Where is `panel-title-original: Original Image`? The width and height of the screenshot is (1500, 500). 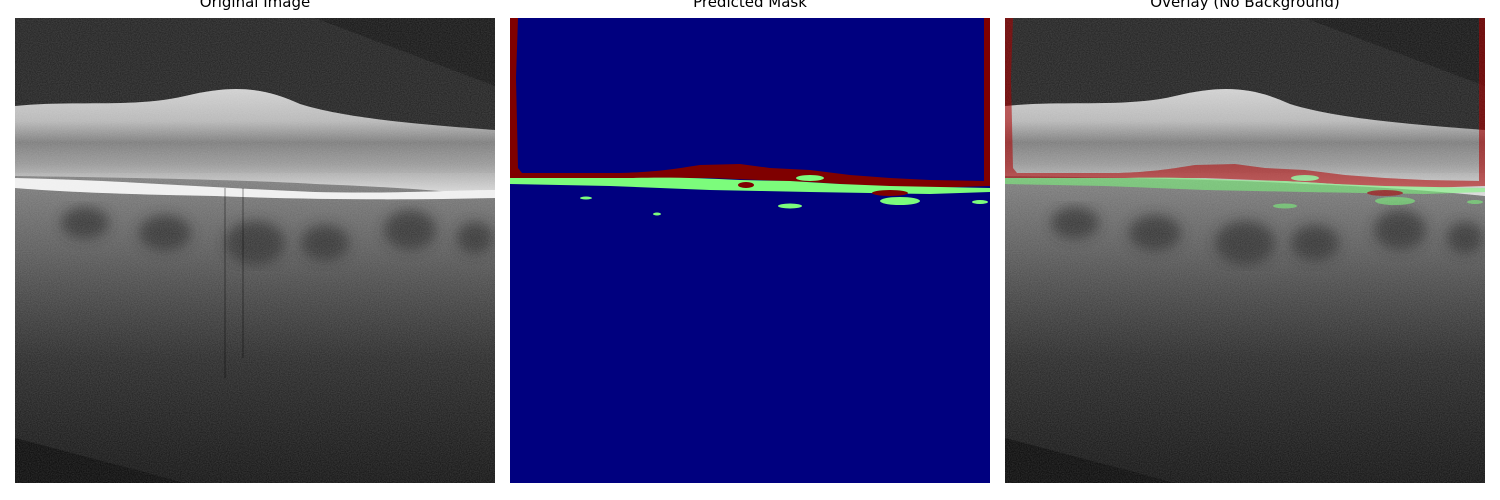 panel-title-original: Original Image is located at coordinates (255, 5).